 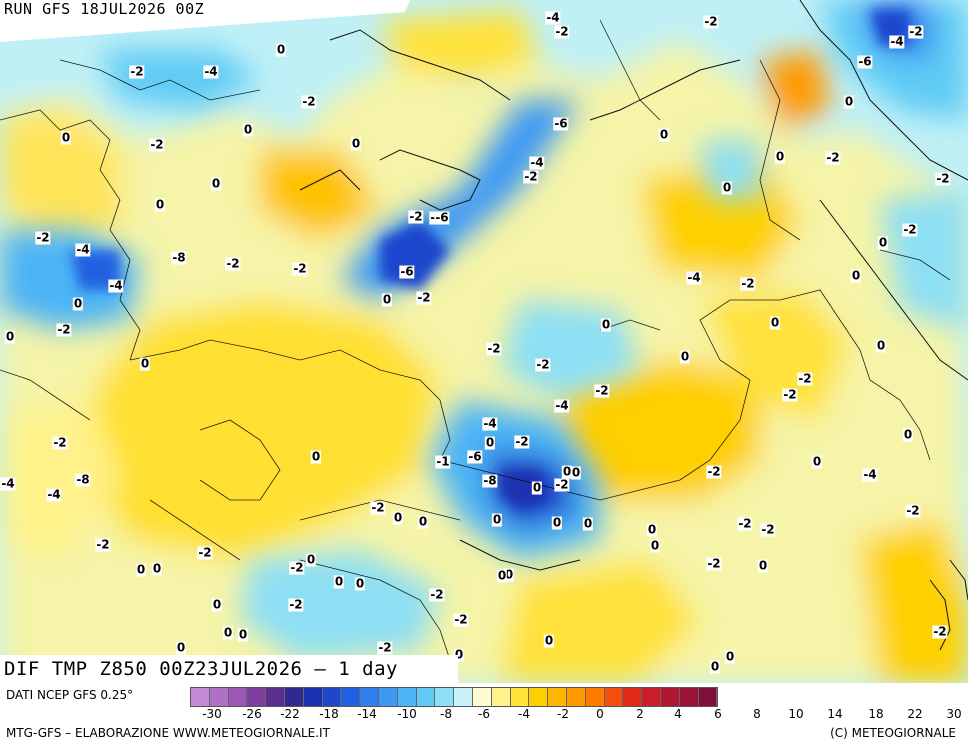 I want to click on scale-tick-label: 4, so click(x=678, y=714).